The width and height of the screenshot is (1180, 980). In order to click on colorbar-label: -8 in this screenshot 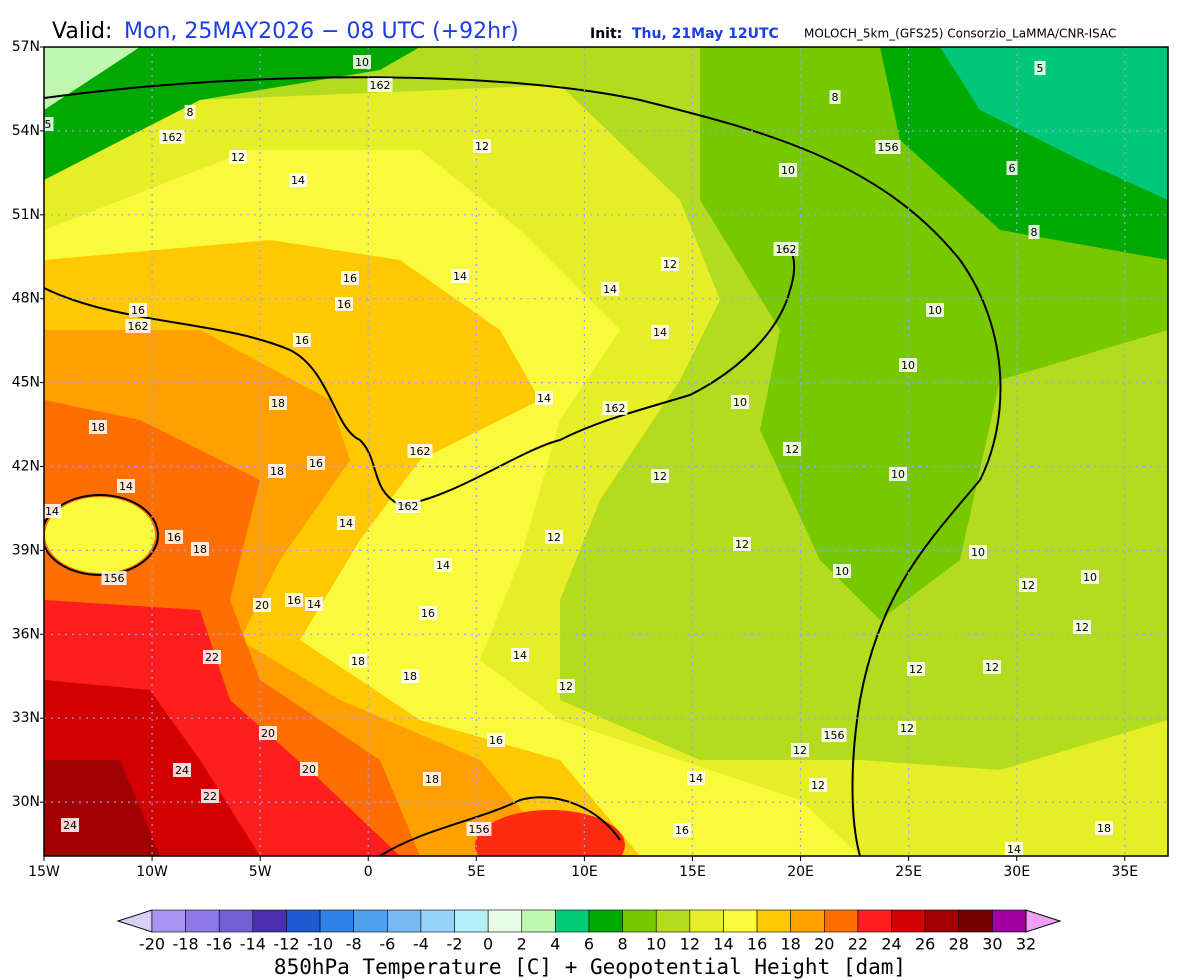, I will do `click(354, 944)`.